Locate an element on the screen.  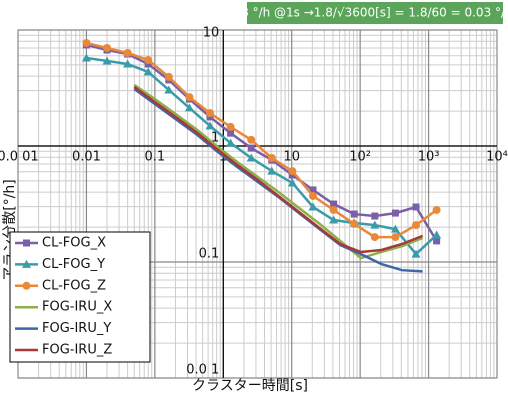
y-tick-label: 0.0 1 is located at coordinates (202, 370).